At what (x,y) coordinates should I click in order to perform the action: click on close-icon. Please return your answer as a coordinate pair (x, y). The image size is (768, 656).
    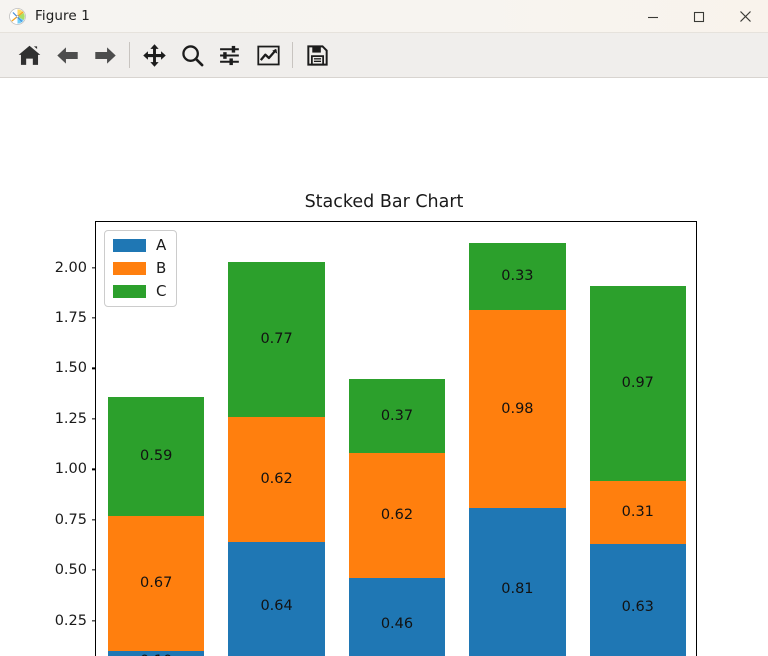
    Looking at the image, I should click on (745, 16).